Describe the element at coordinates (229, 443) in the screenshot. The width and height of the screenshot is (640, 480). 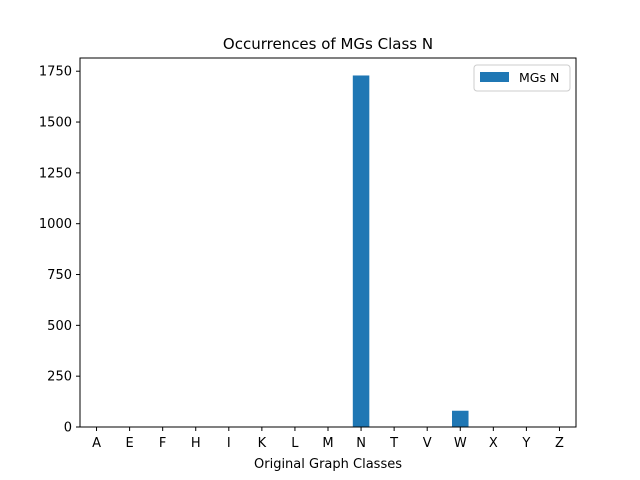
I see `x-tick-label-I: I` at that location.